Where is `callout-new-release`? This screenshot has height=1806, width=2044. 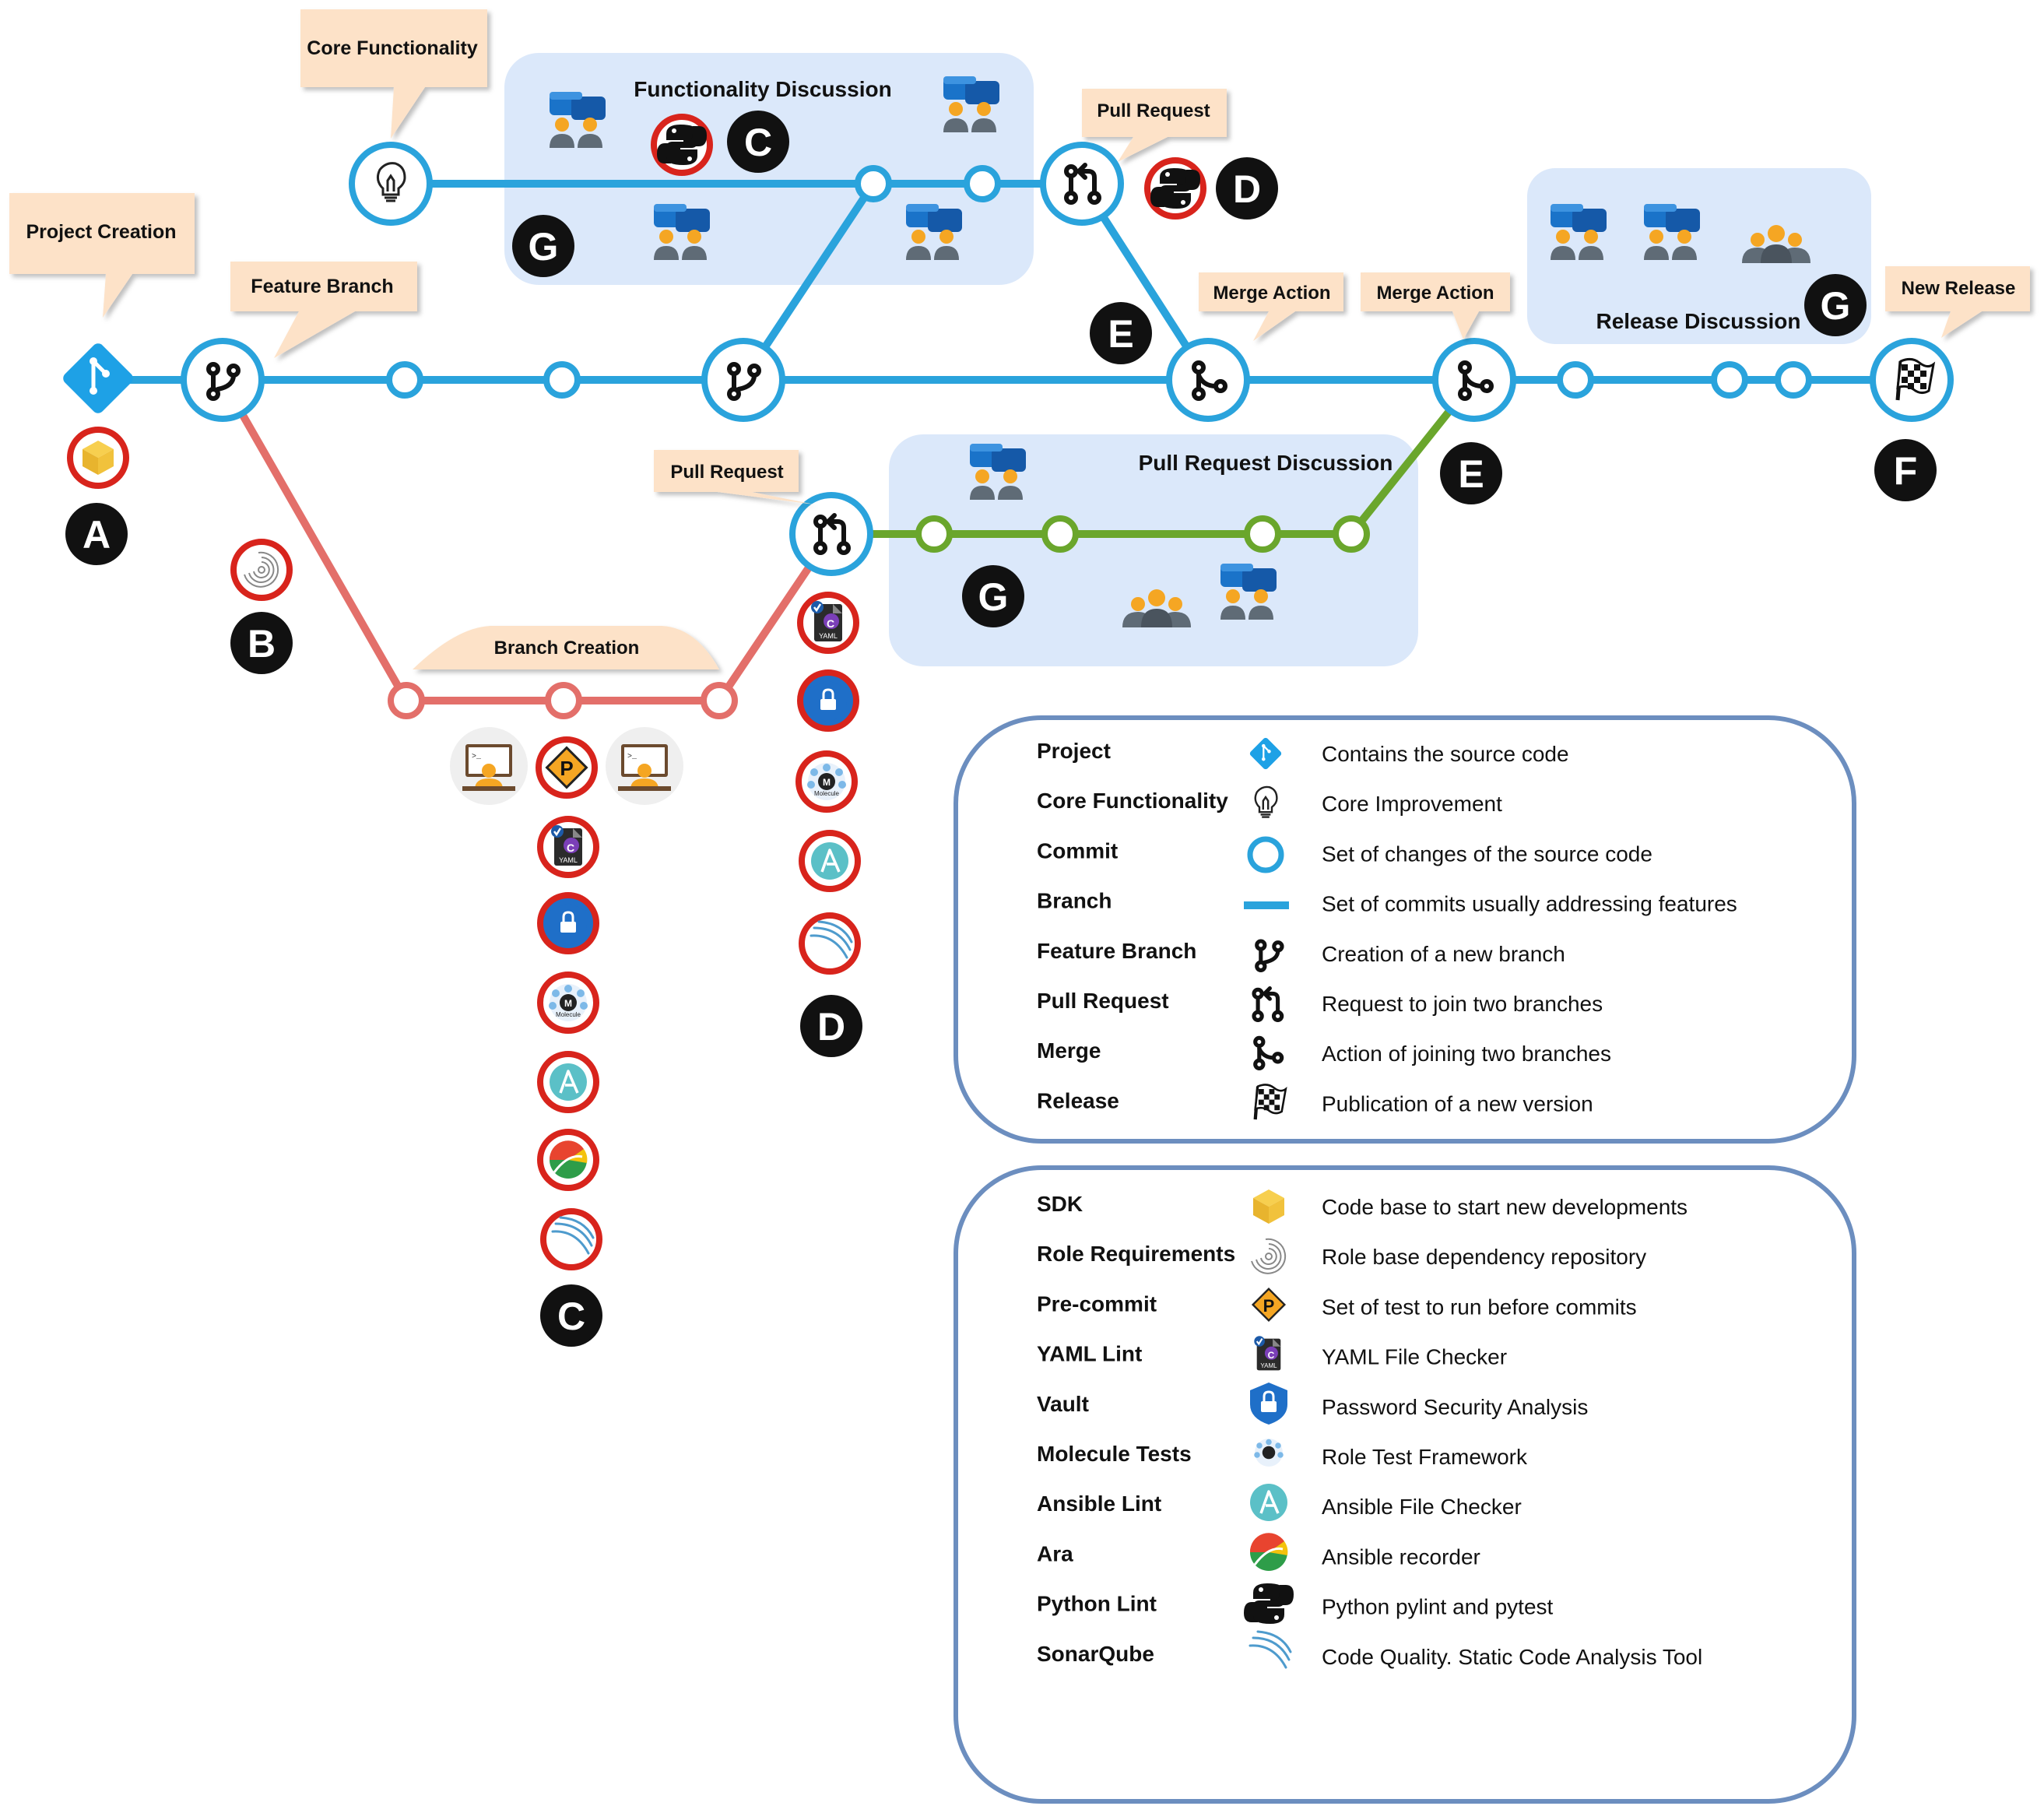
callout-new-release is located at coordinates (1957, 302).